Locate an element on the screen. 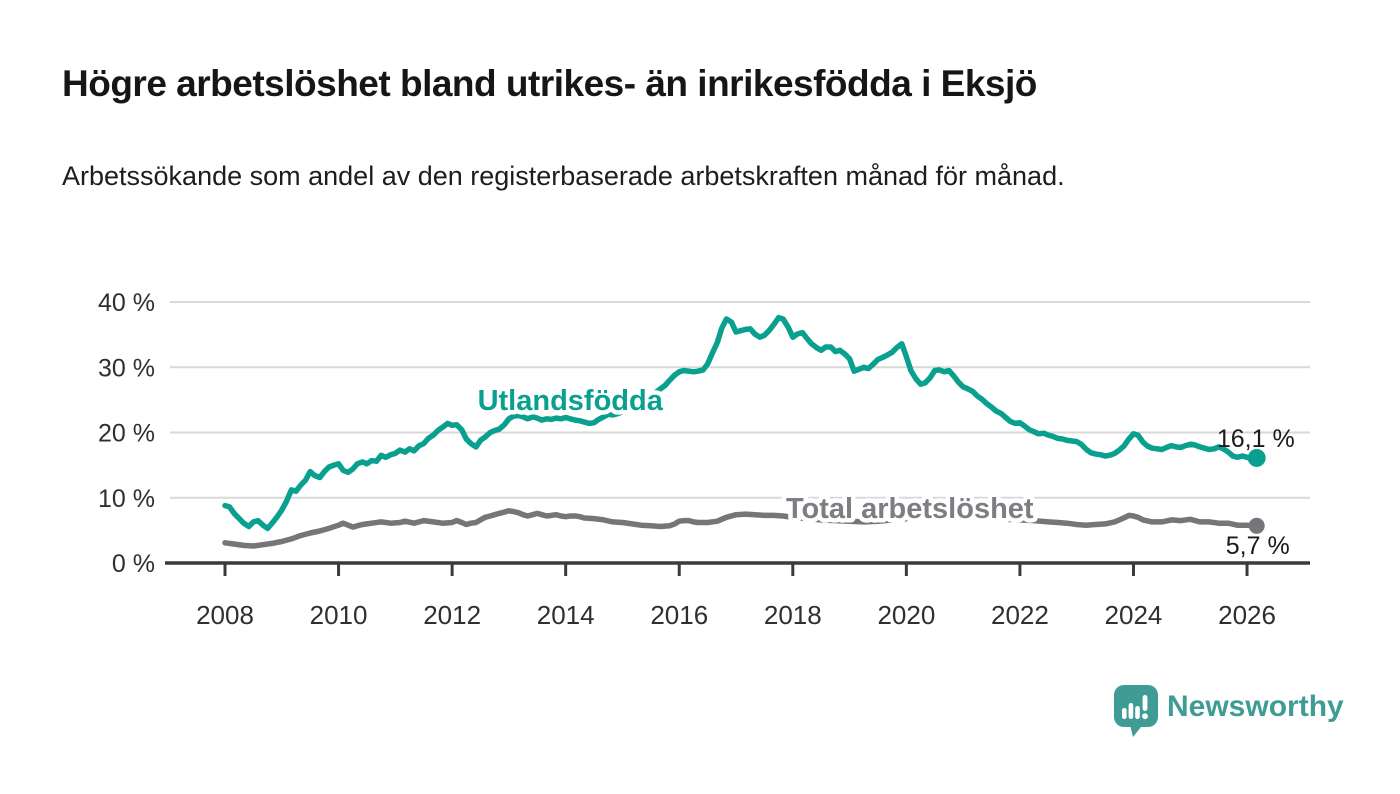 The height and width of the screenshot is (794, 1400). y-axis-label-10: 10 % is located at coordinates (126, 499).